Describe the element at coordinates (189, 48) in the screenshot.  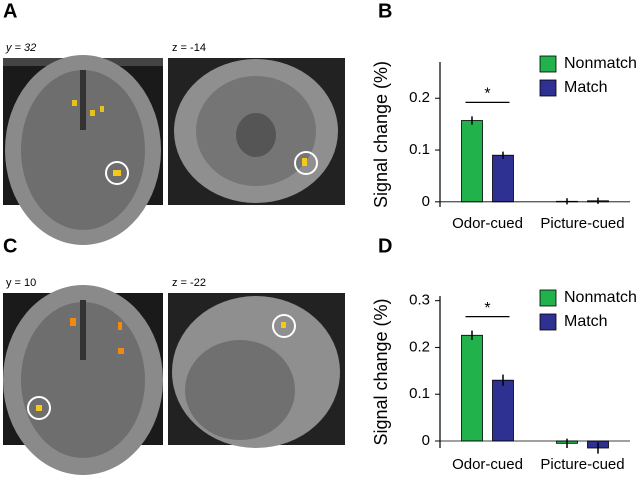
I see `image-label: z = -14` at that location.